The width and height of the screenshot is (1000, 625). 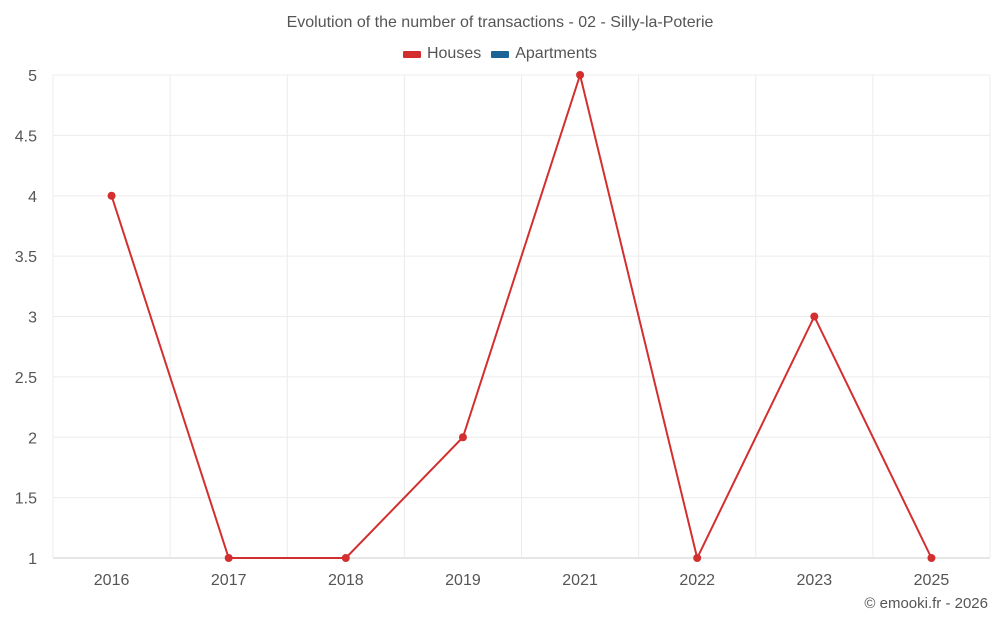 I want to click on y-tick-label: 1.5, so click(x=26, y=499).